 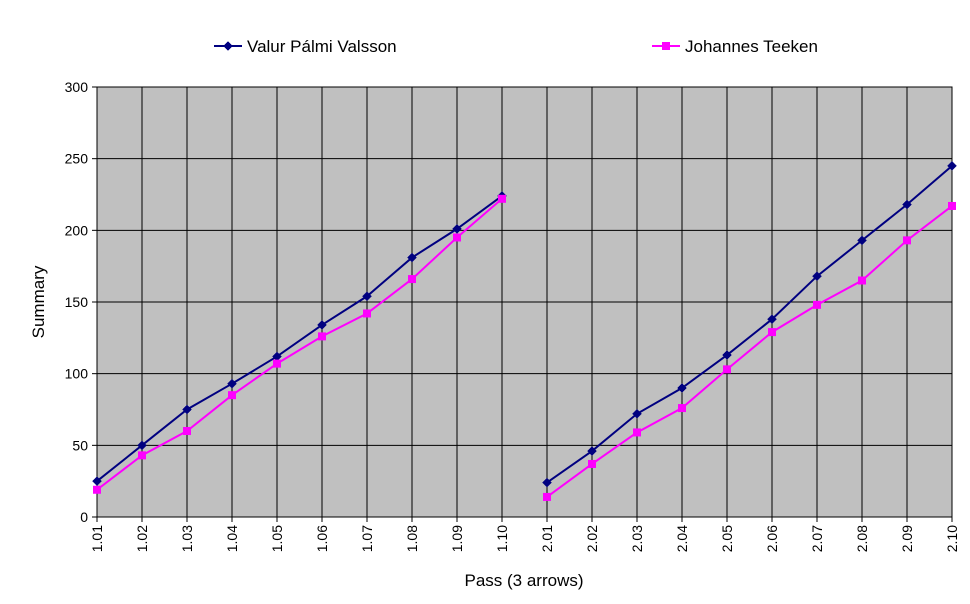 I want to click on y-tick-label: 150, so click(x=77, y=302).